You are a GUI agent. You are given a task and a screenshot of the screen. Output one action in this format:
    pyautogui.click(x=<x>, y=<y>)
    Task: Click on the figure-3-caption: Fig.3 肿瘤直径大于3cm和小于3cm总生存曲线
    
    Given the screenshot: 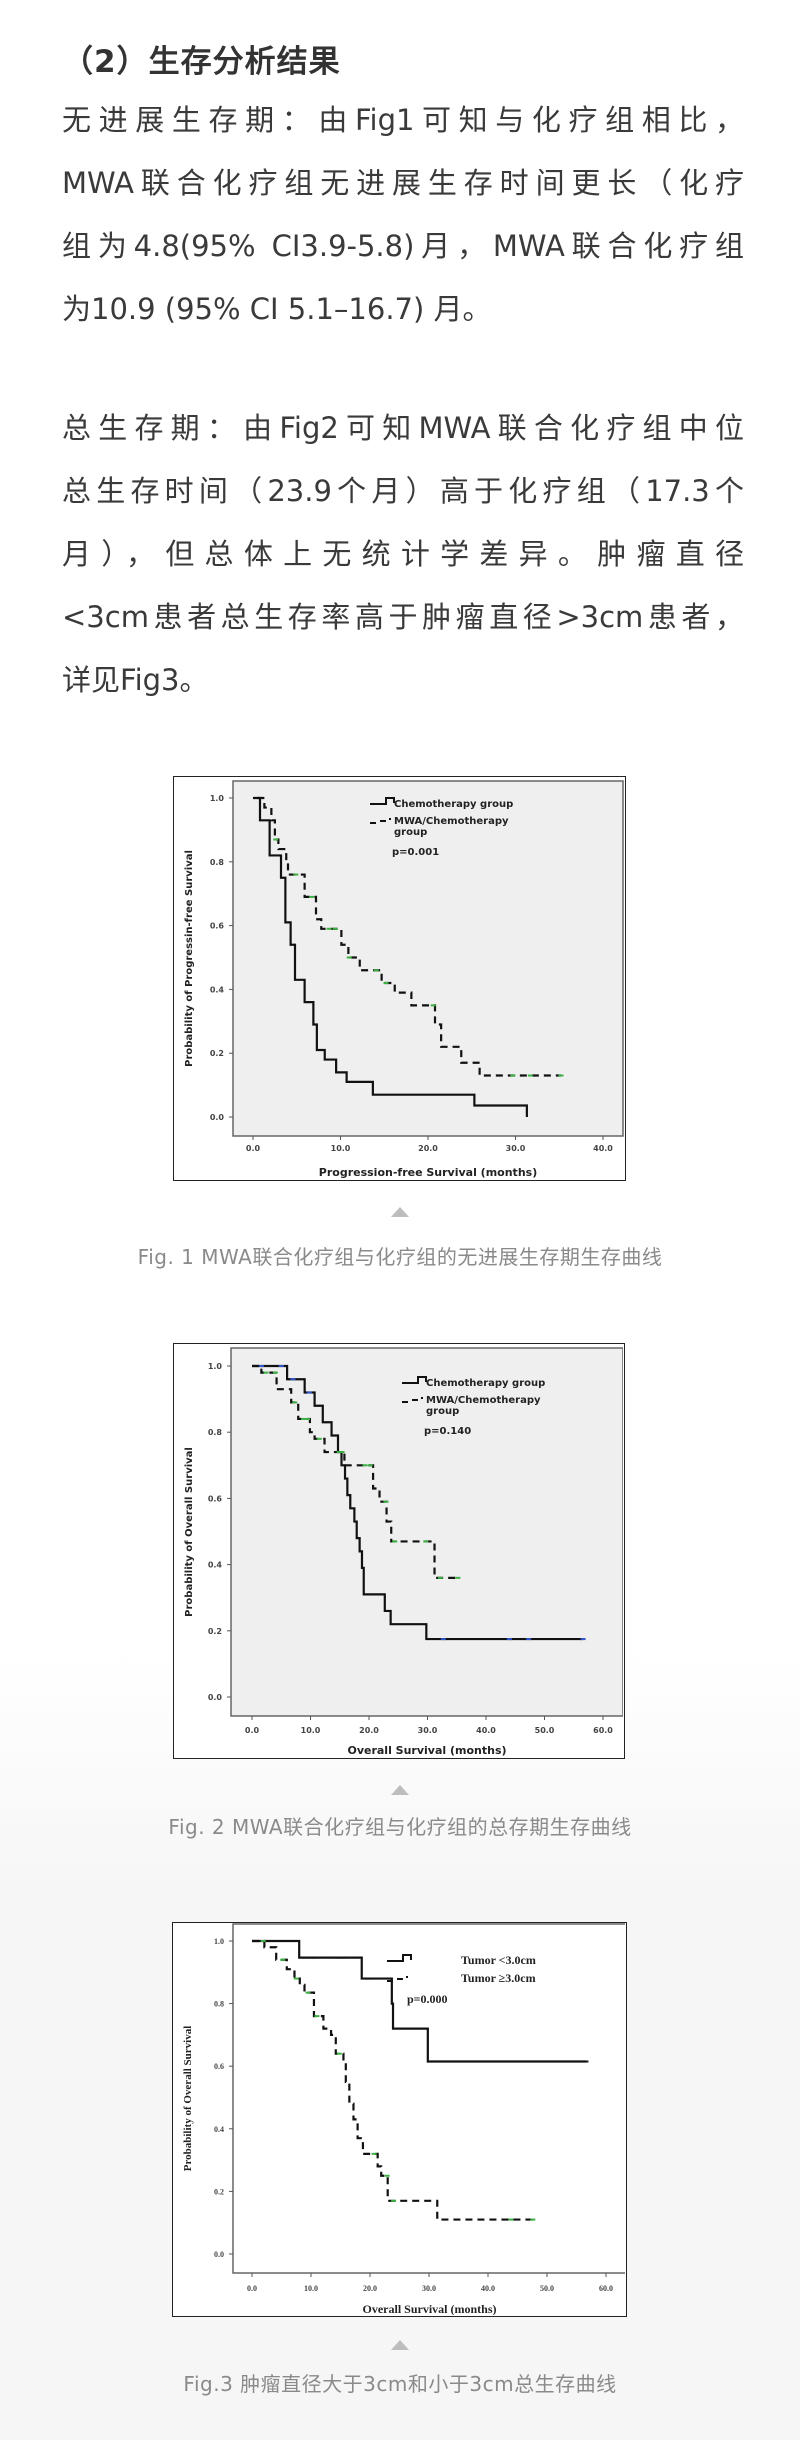 What is the action you would take?
    pyautogui.click(x=400, y=2384)
    